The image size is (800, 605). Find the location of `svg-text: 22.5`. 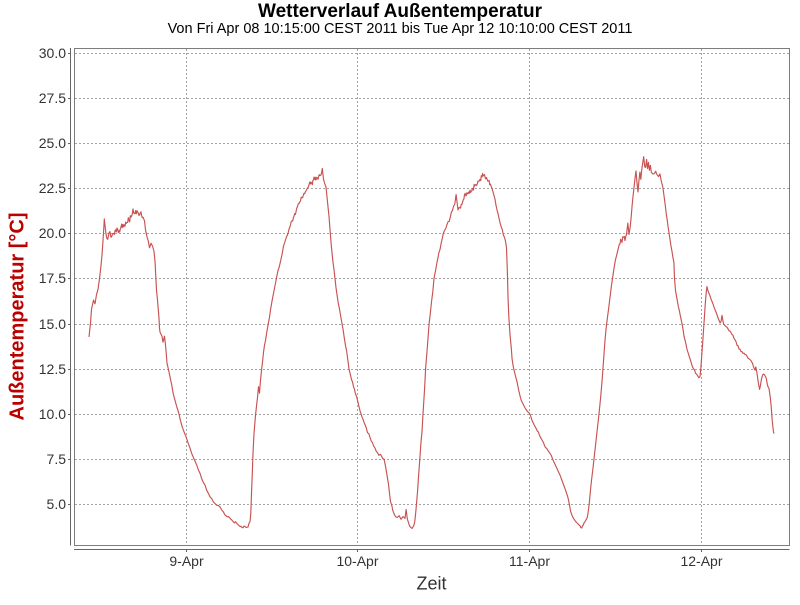

svg-text: 22.5 is located at coordinates (52, 188).